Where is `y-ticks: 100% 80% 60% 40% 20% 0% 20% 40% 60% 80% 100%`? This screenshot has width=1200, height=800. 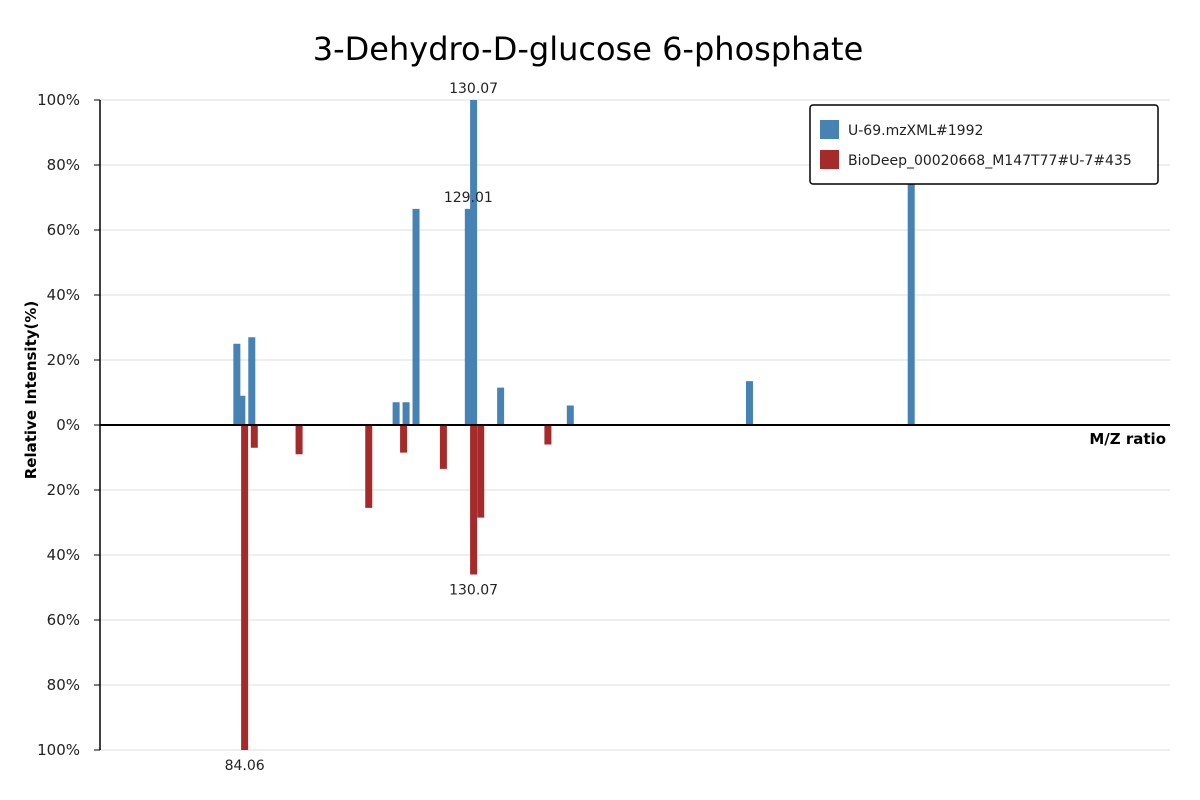
y-ticks: 100% 80% 60% 40% 20% 0% 20% 40% 60% 80% 100% is located at coordinates (68, 425).